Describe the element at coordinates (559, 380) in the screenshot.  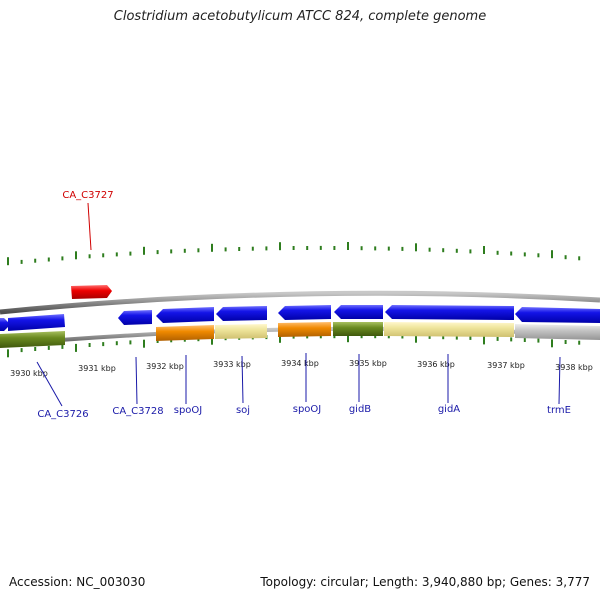
I see `leader-trme` at that location.